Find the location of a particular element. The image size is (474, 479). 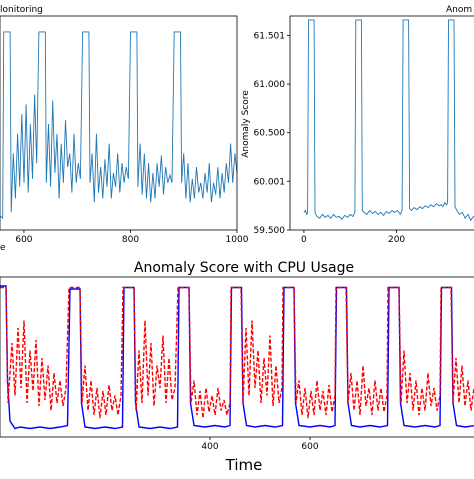

x-tick-label: 1000 is located at coordinates (237, 240).